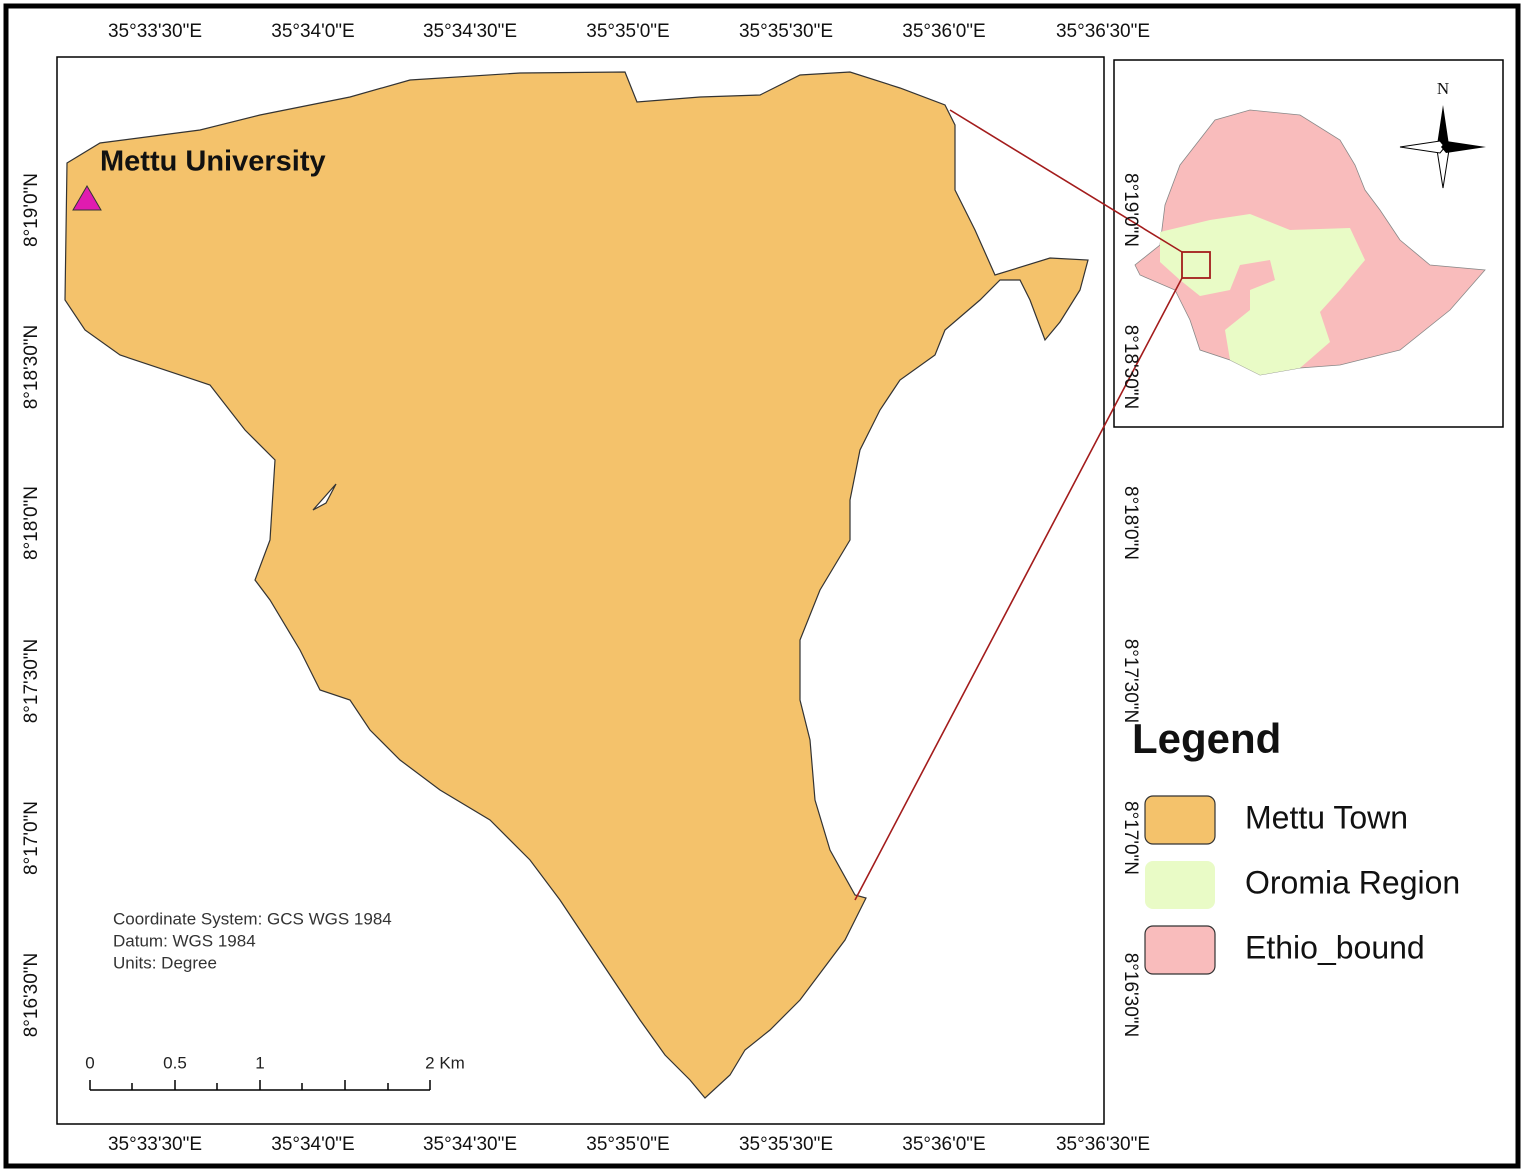 This screenshot has height=1172, width=1524. Describe the element at coordinates (87, 198) in the screenshot. I see `university-marker` at that location.